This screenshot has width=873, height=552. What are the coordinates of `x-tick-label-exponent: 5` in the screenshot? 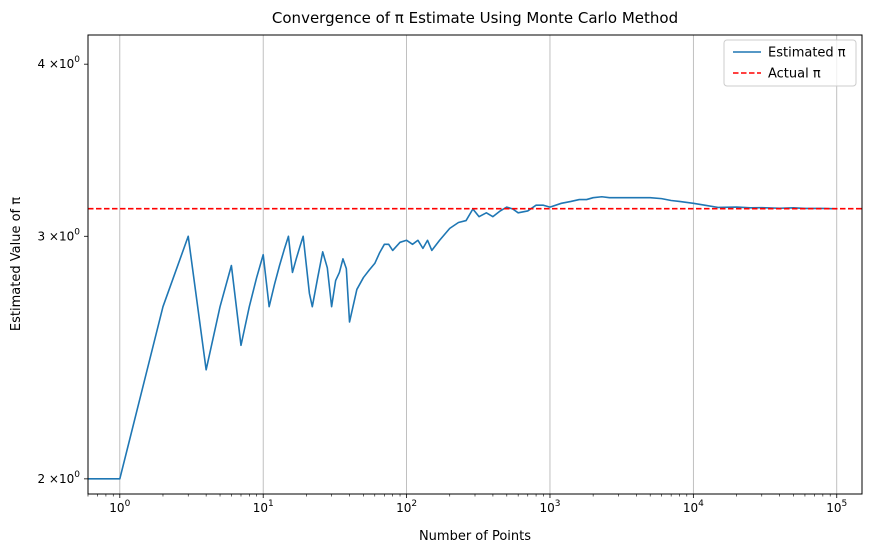 It's located at (845, 504).